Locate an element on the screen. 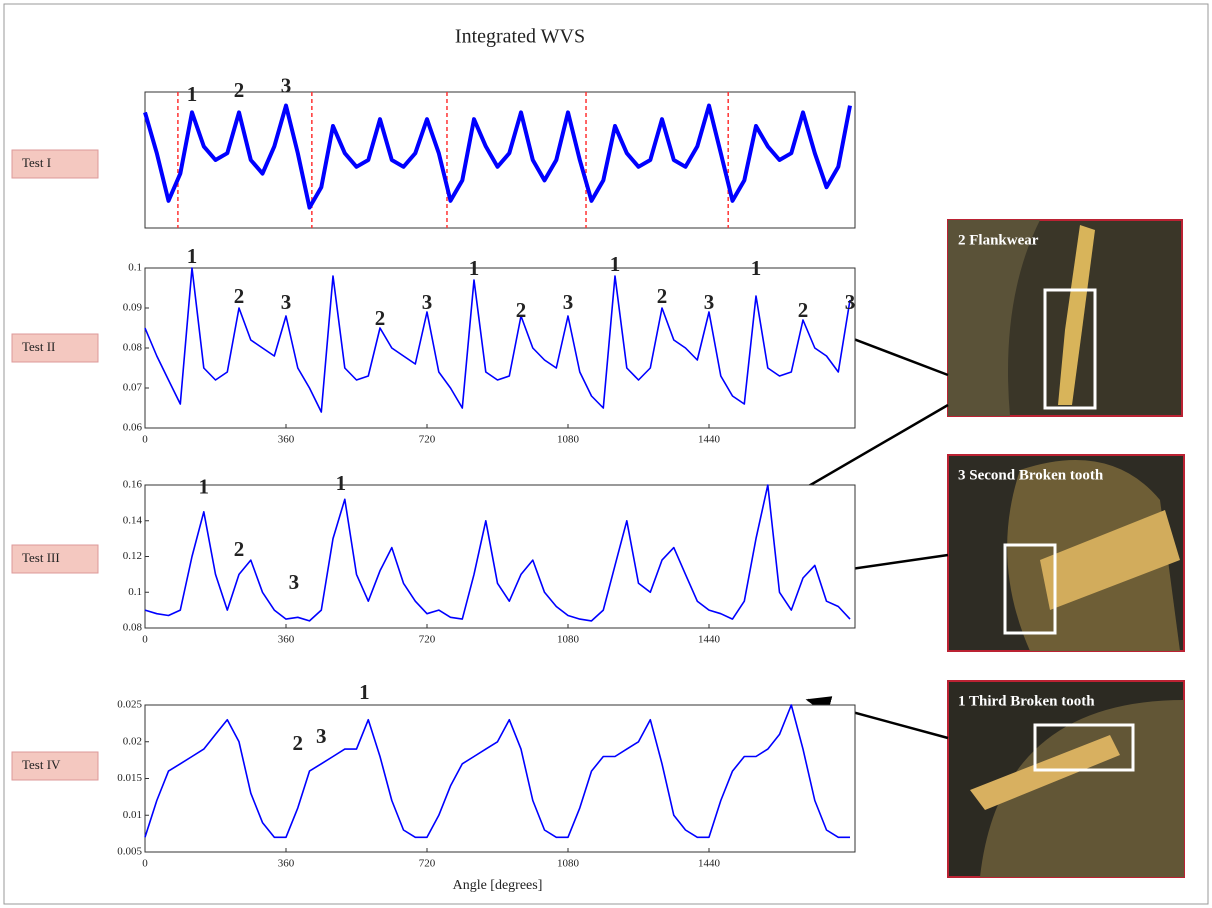 Image resolution: width=1212 pixels, height=908 pixels. chart-title: Integrated WVS is located at coordinates (520, 37).